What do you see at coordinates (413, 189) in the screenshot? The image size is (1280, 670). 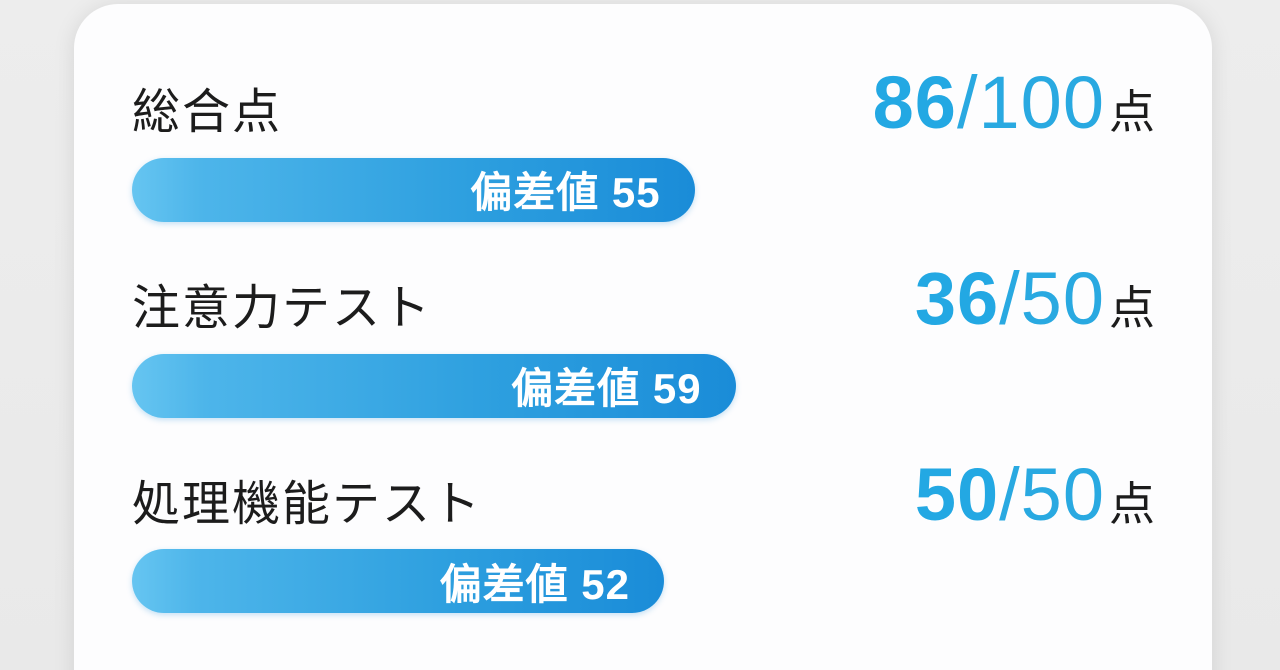 I see `deviation-bar: 偏差値 55` at bounding box center [413, 189].